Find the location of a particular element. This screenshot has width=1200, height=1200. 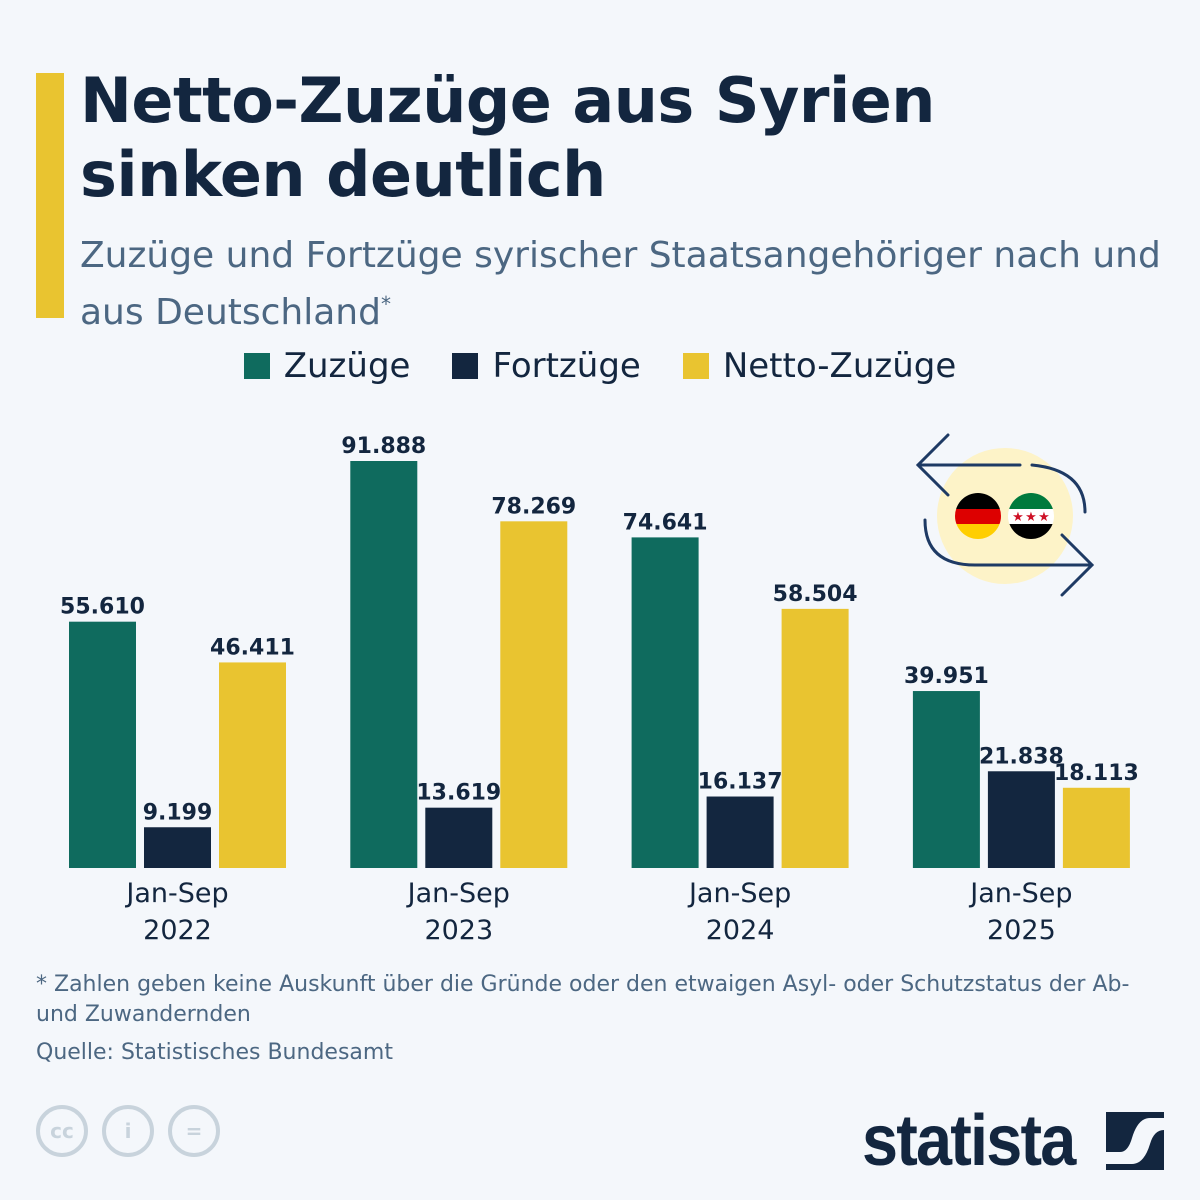

data-label: 39.951 is located at coordinates (946, 676).